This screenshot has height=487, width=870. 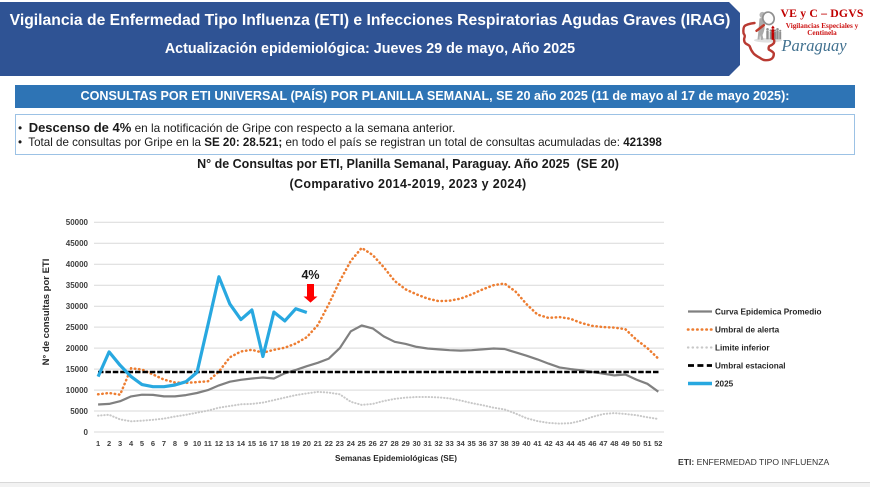 What do you see at coordinates (296, 443) in the screenshot?
I see `svg-text: 19` at bounding box center [296, 443].